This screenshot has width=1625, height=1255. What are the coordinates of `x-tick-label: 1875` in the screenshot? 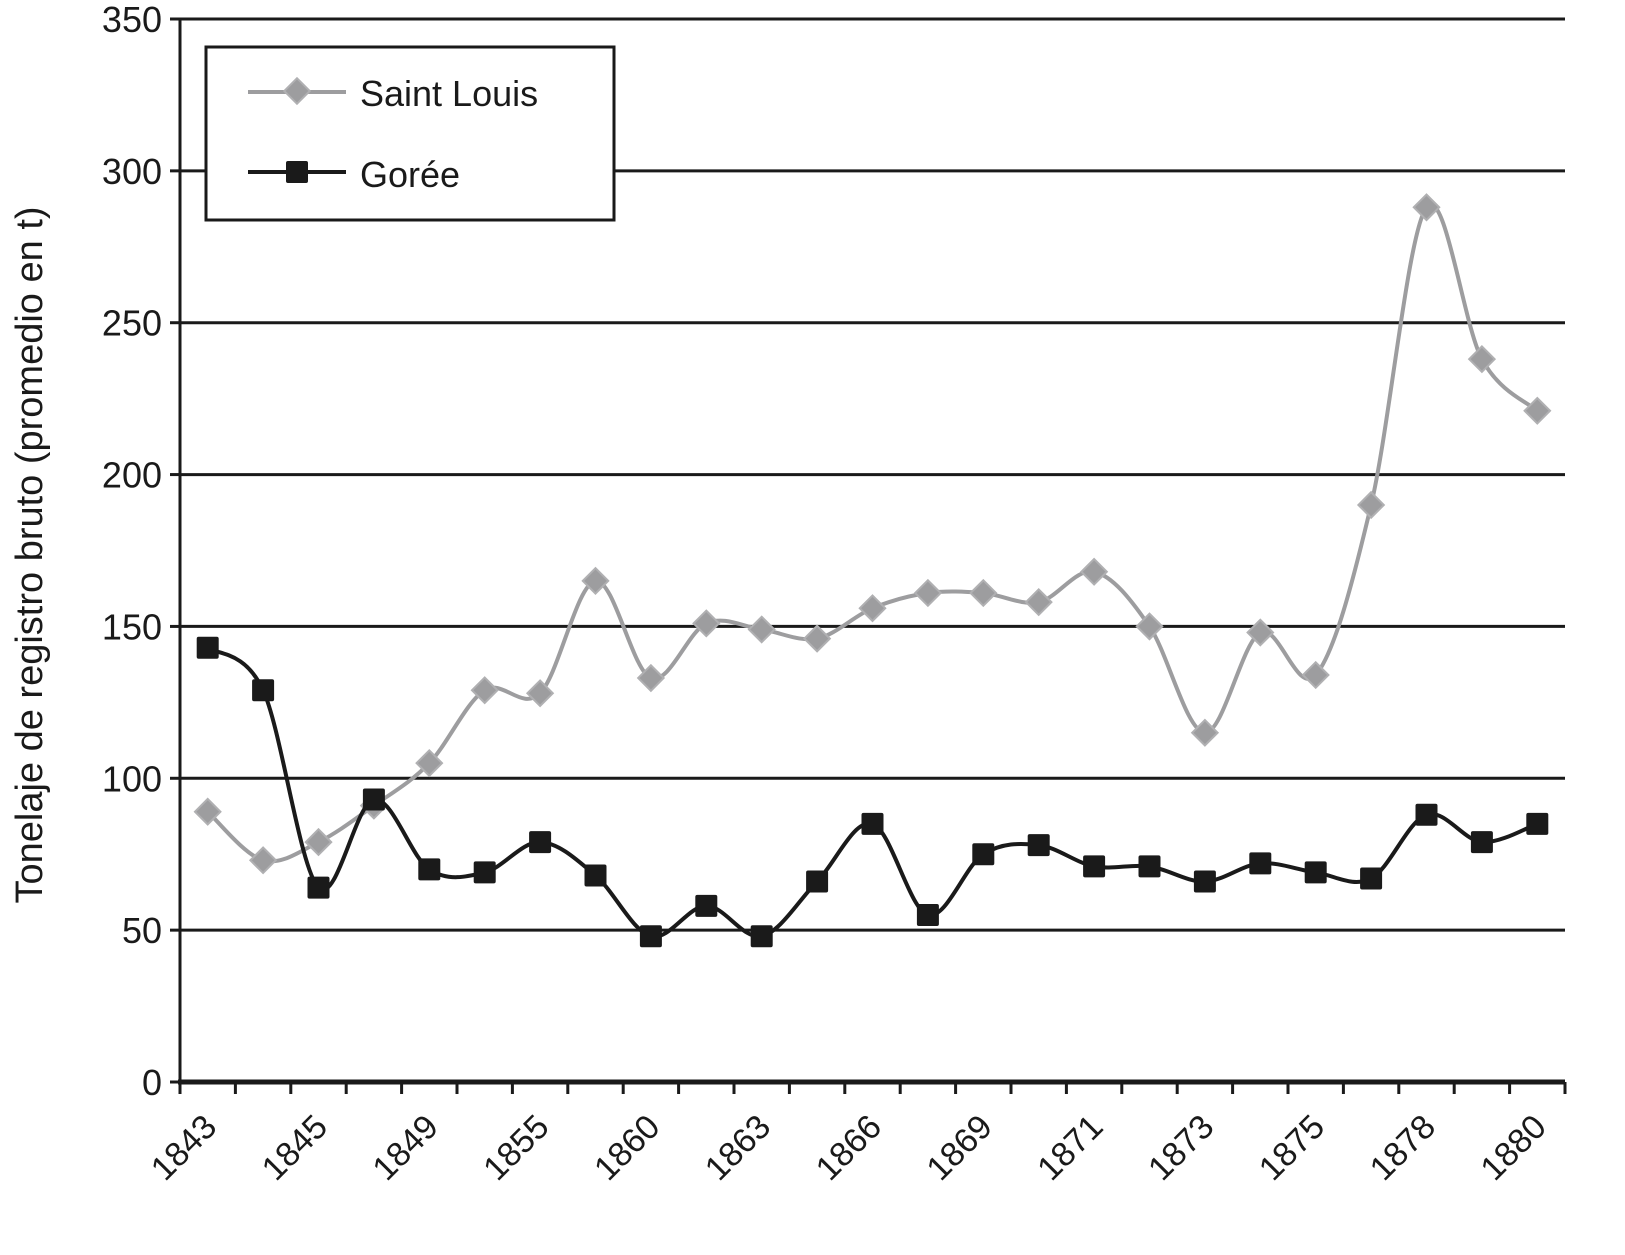 It's located at (1292, 1148).